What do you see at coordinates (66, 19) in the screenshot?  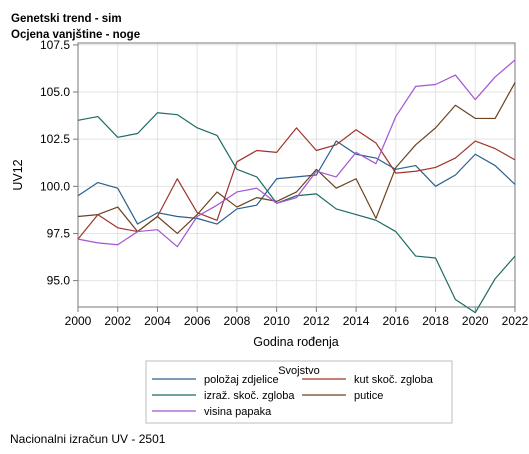 I see `chart-title: Genetski trend - sim` at bounding box center [66, 19].